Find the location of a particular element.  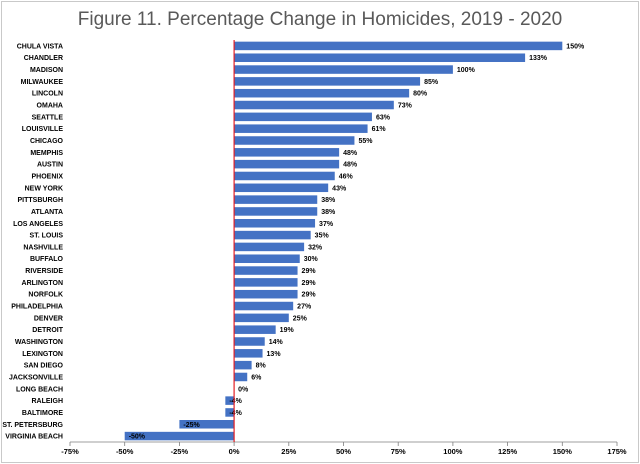

x-tick-label: 50% is located at coordinates (343, 451).